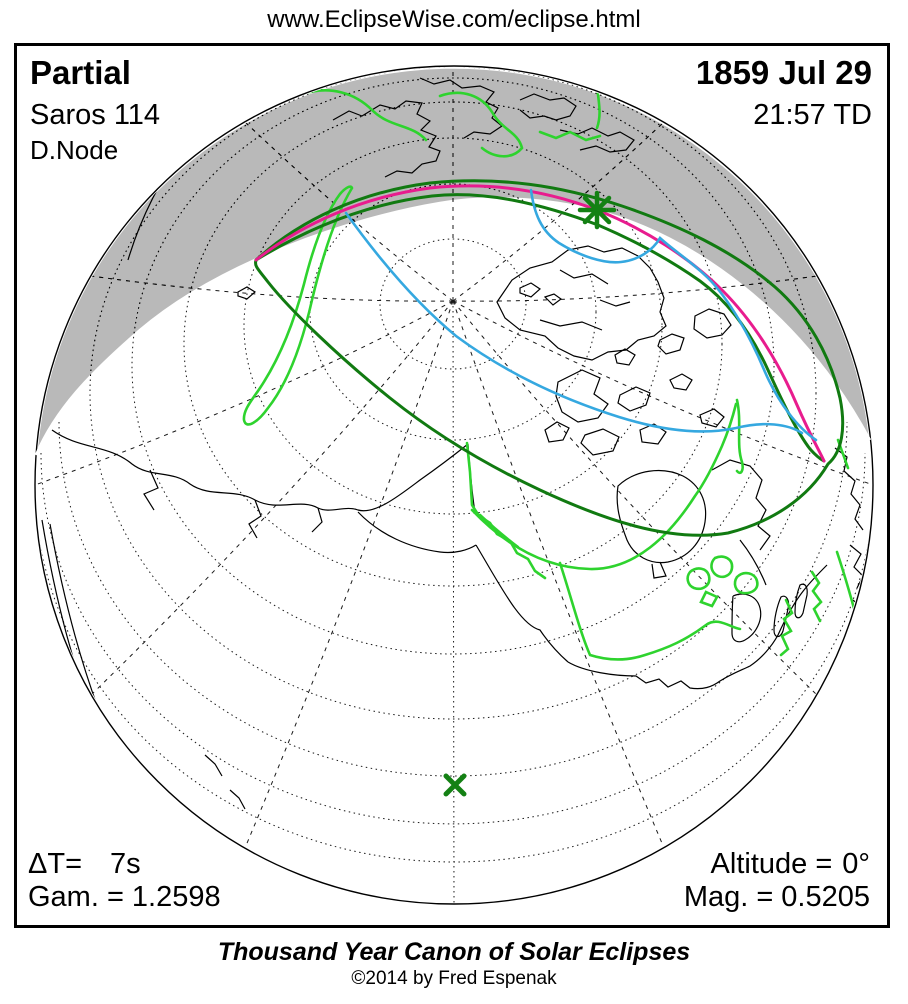  I want to click on node-label: D.Node, so click(74, 150).